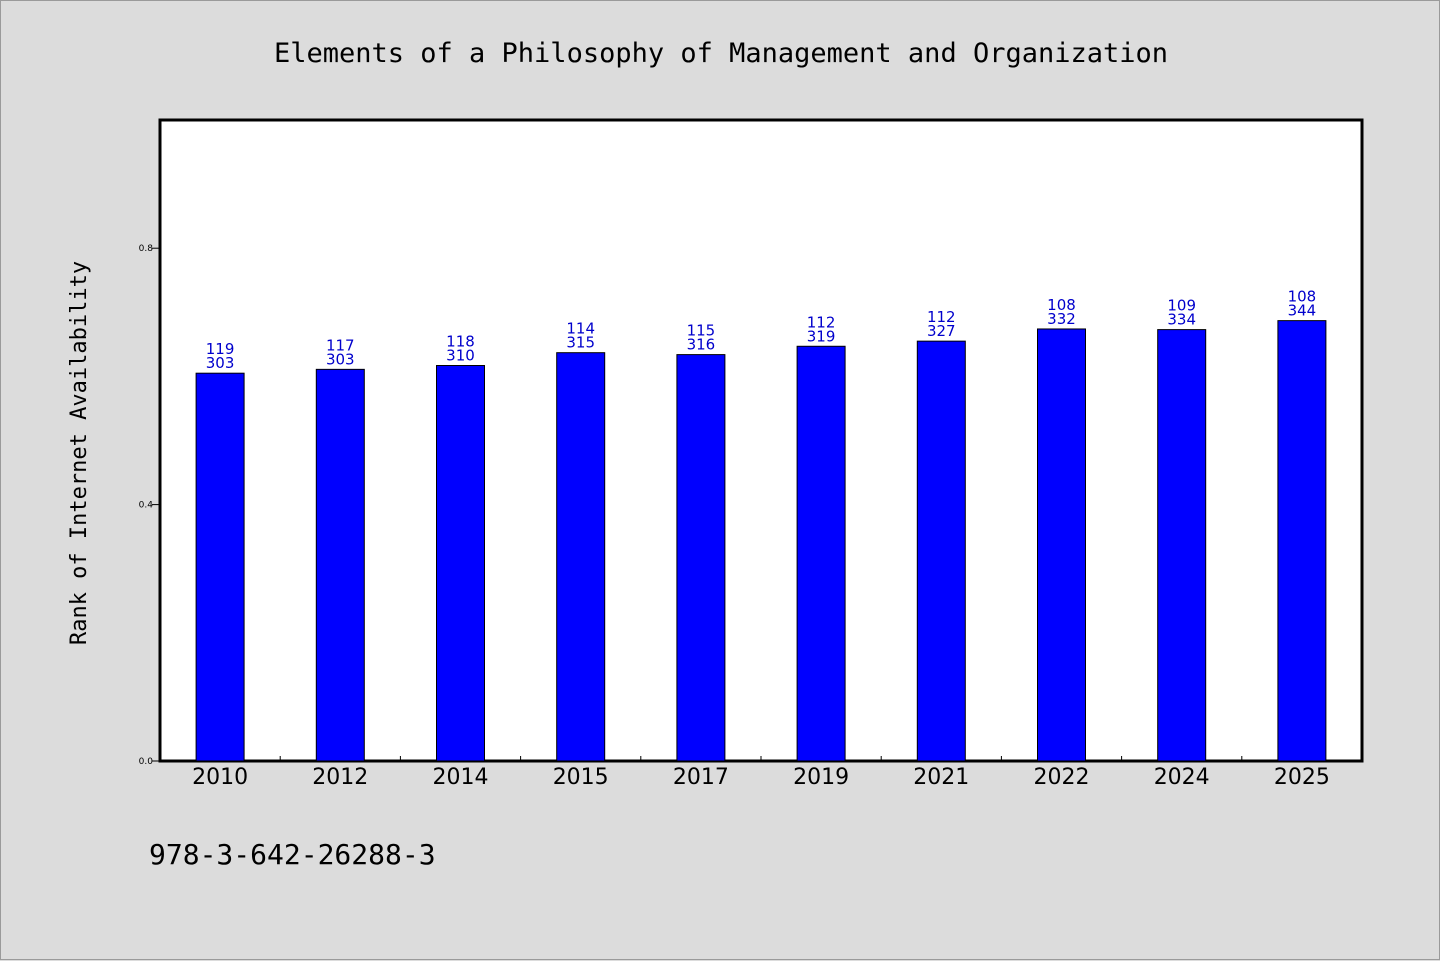  I want to click on bar-label-bottom: 334, so click(1181, 320).